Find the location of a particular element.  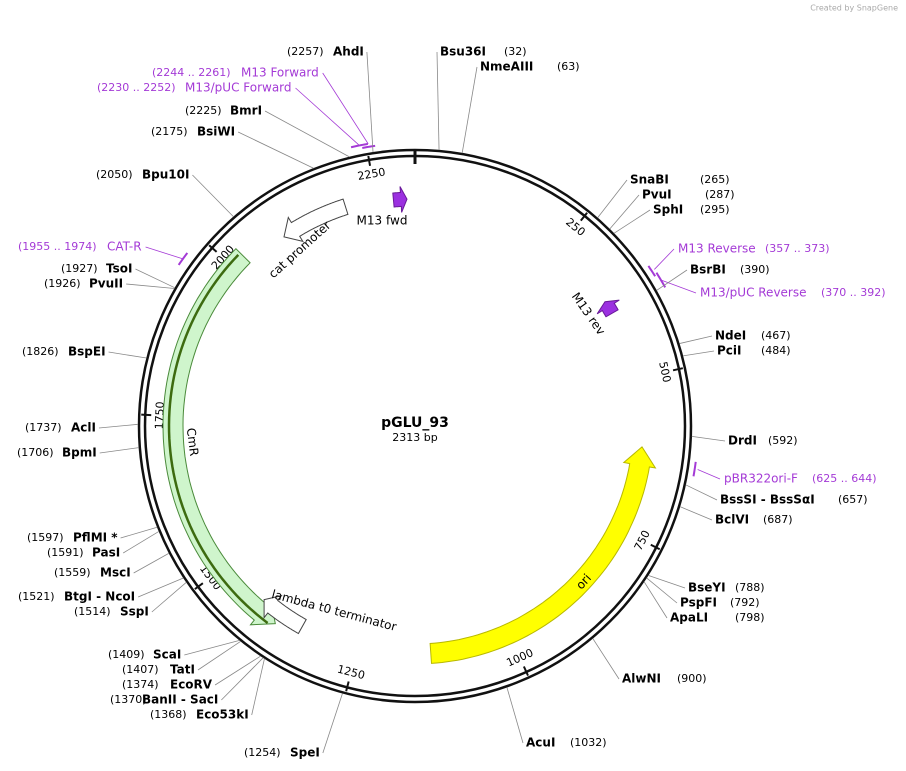

site-name: MscI is located at coordinates (115, 573).